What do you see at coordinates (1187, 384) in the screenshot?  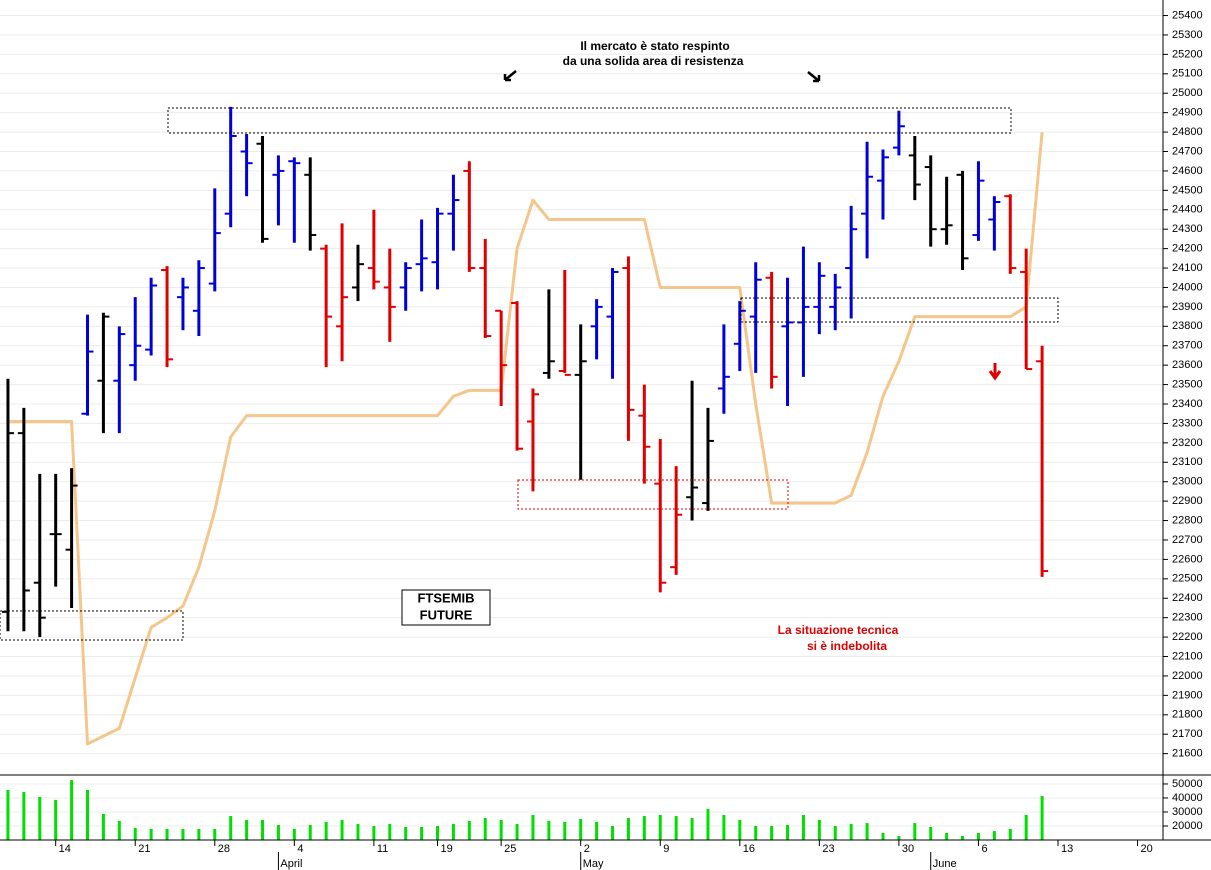 I see `y-tick-label: 23500` at bounding box center [1187, 384].